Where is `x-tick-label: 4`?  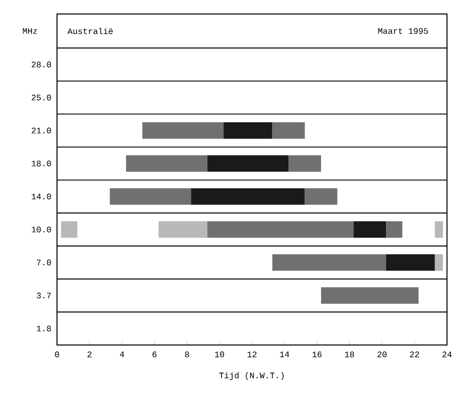 x-tick-label: 4 is located at coordinates (122, 355).